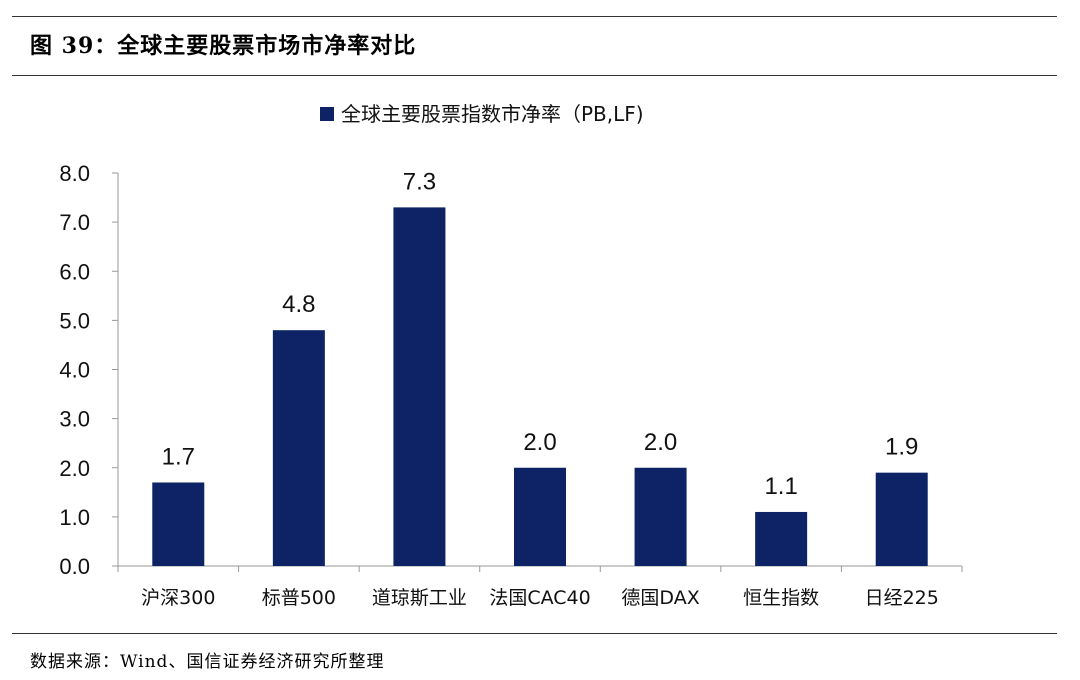 The width and height of the screenshot is (1080, 680). Describe the element at coordinates (780, 486) in the screenshot. I see `data-label: 1.1` at that location.